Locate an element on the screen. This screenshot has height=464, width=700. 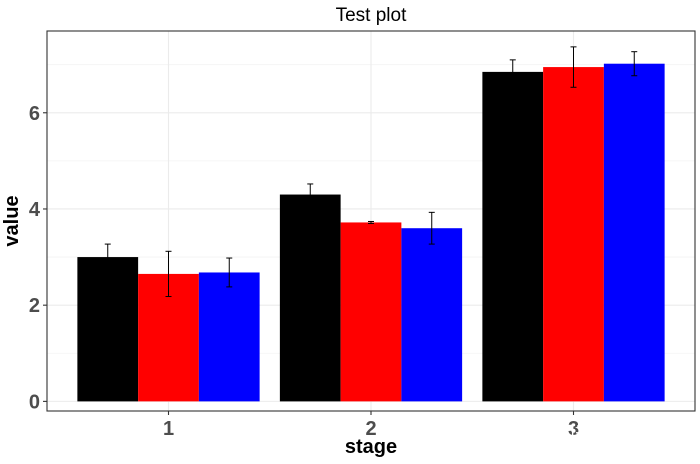
x-tick-label-3: 3 is located at coordinates (573, 429).